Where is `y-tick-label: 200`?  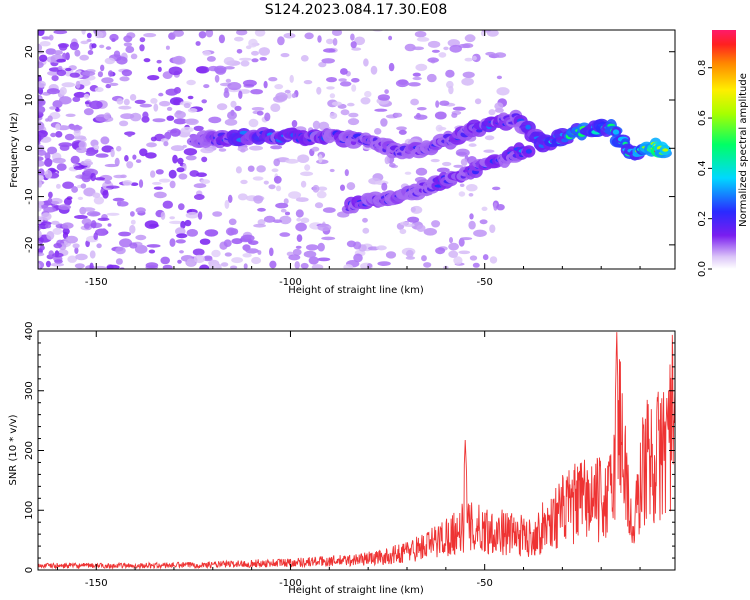 y-tick-label: 200 is located at coordinates (29, 450).